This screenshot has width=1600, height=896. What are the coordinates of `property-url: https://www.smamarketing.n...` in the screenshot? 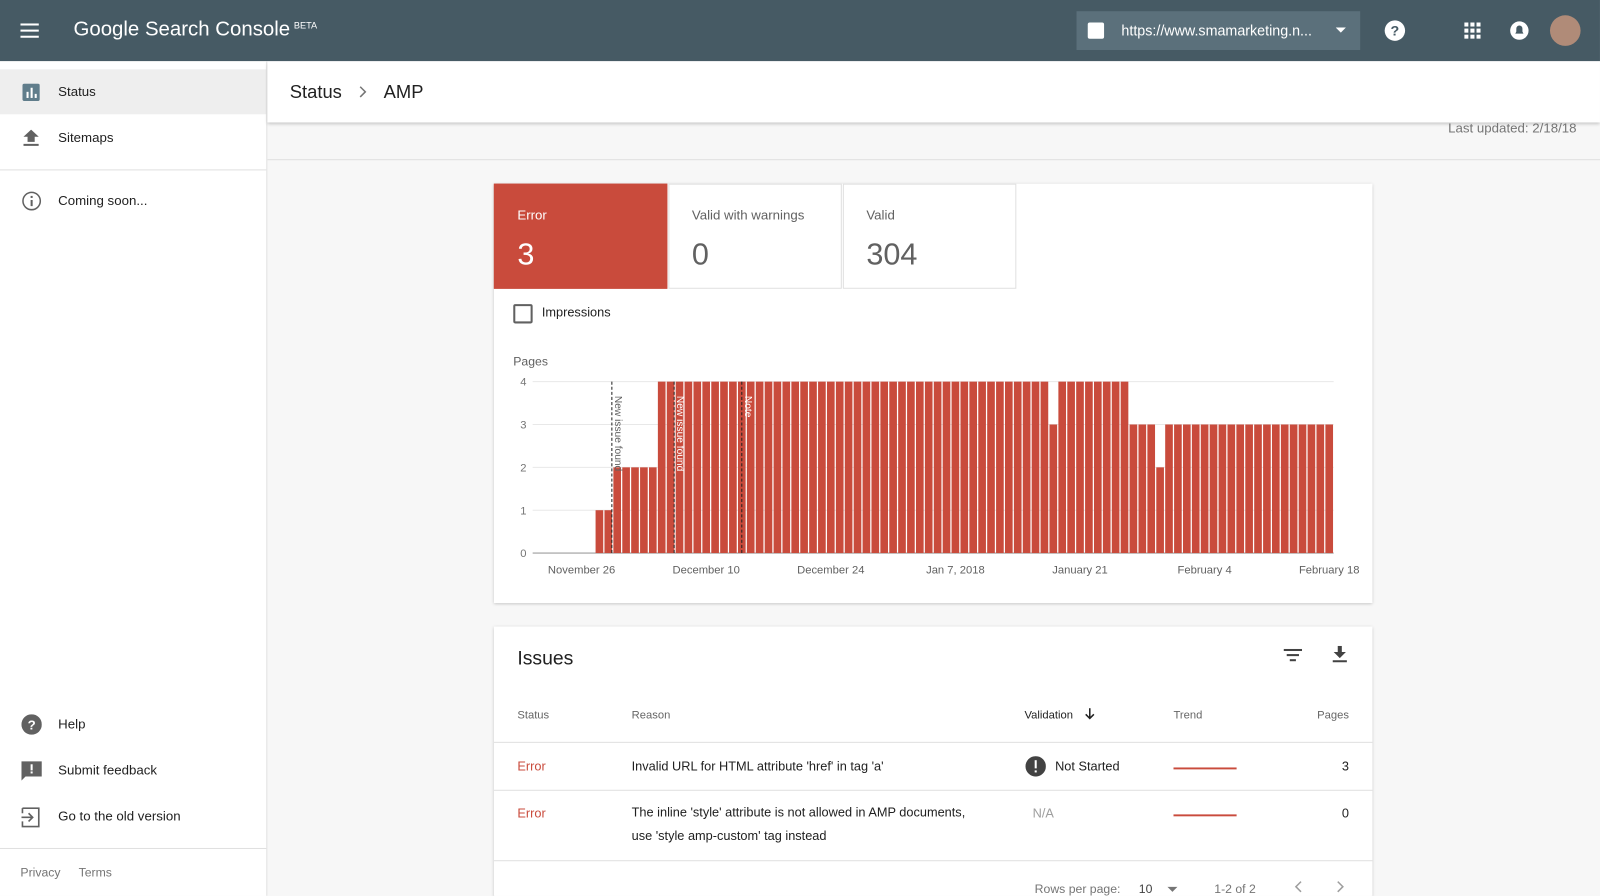 It's located at (1216, 30).